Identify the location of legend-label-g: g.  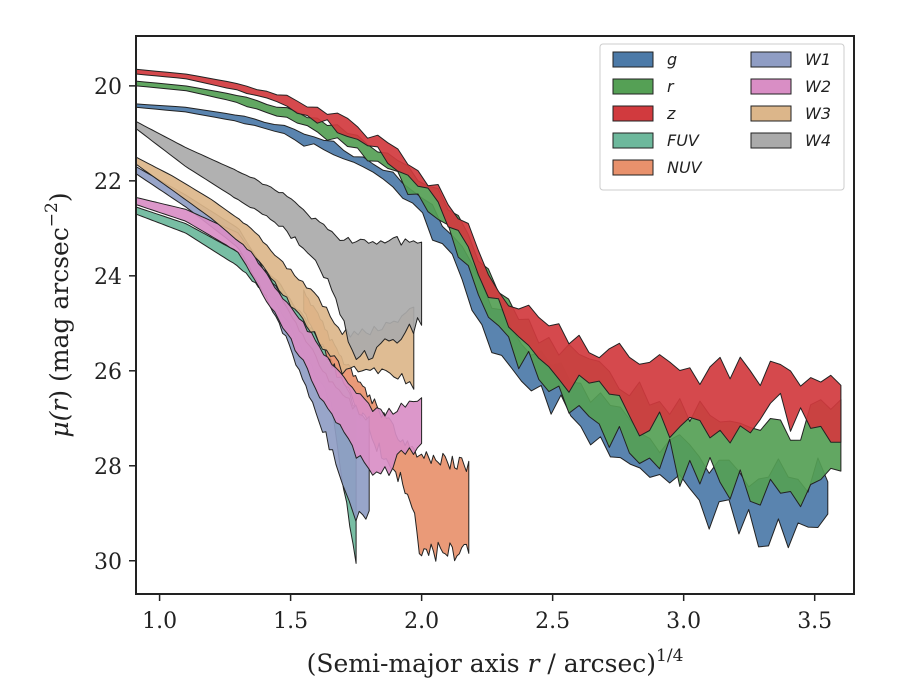
(672, 59).